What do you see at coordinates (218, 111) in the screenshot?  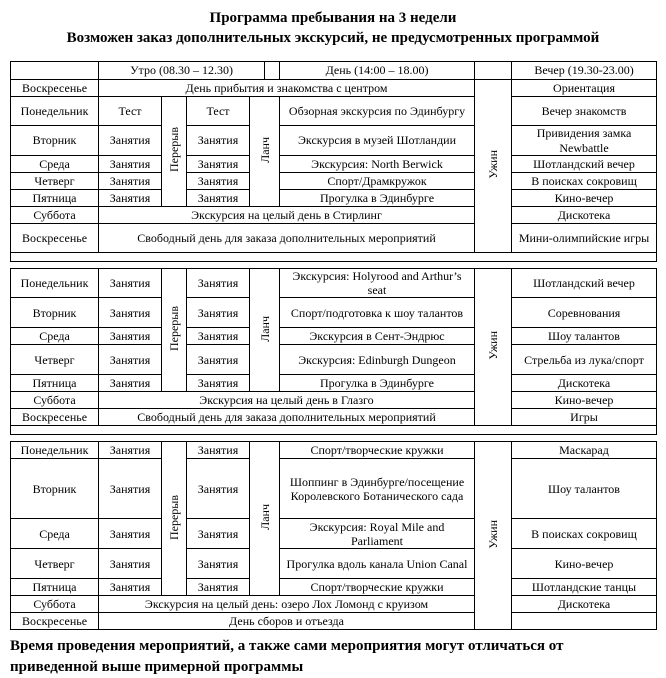 I see `morning-cell: Тест` at bounding box center [218, 111].